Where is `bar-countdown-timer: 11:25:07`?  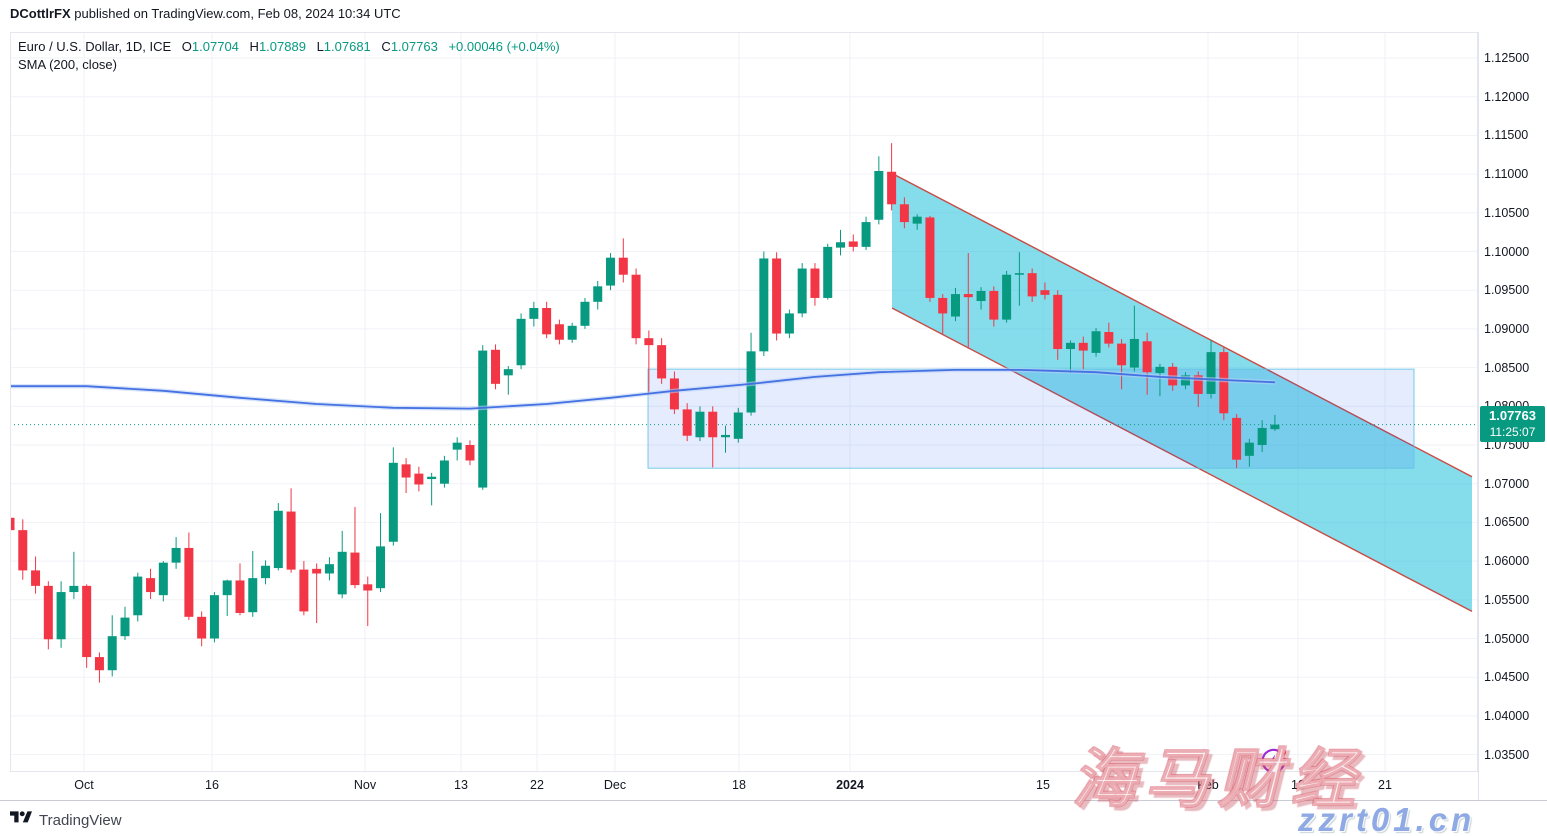 bar-countdown-timer: 11:25:07 is located at coordinates (1512, 431).